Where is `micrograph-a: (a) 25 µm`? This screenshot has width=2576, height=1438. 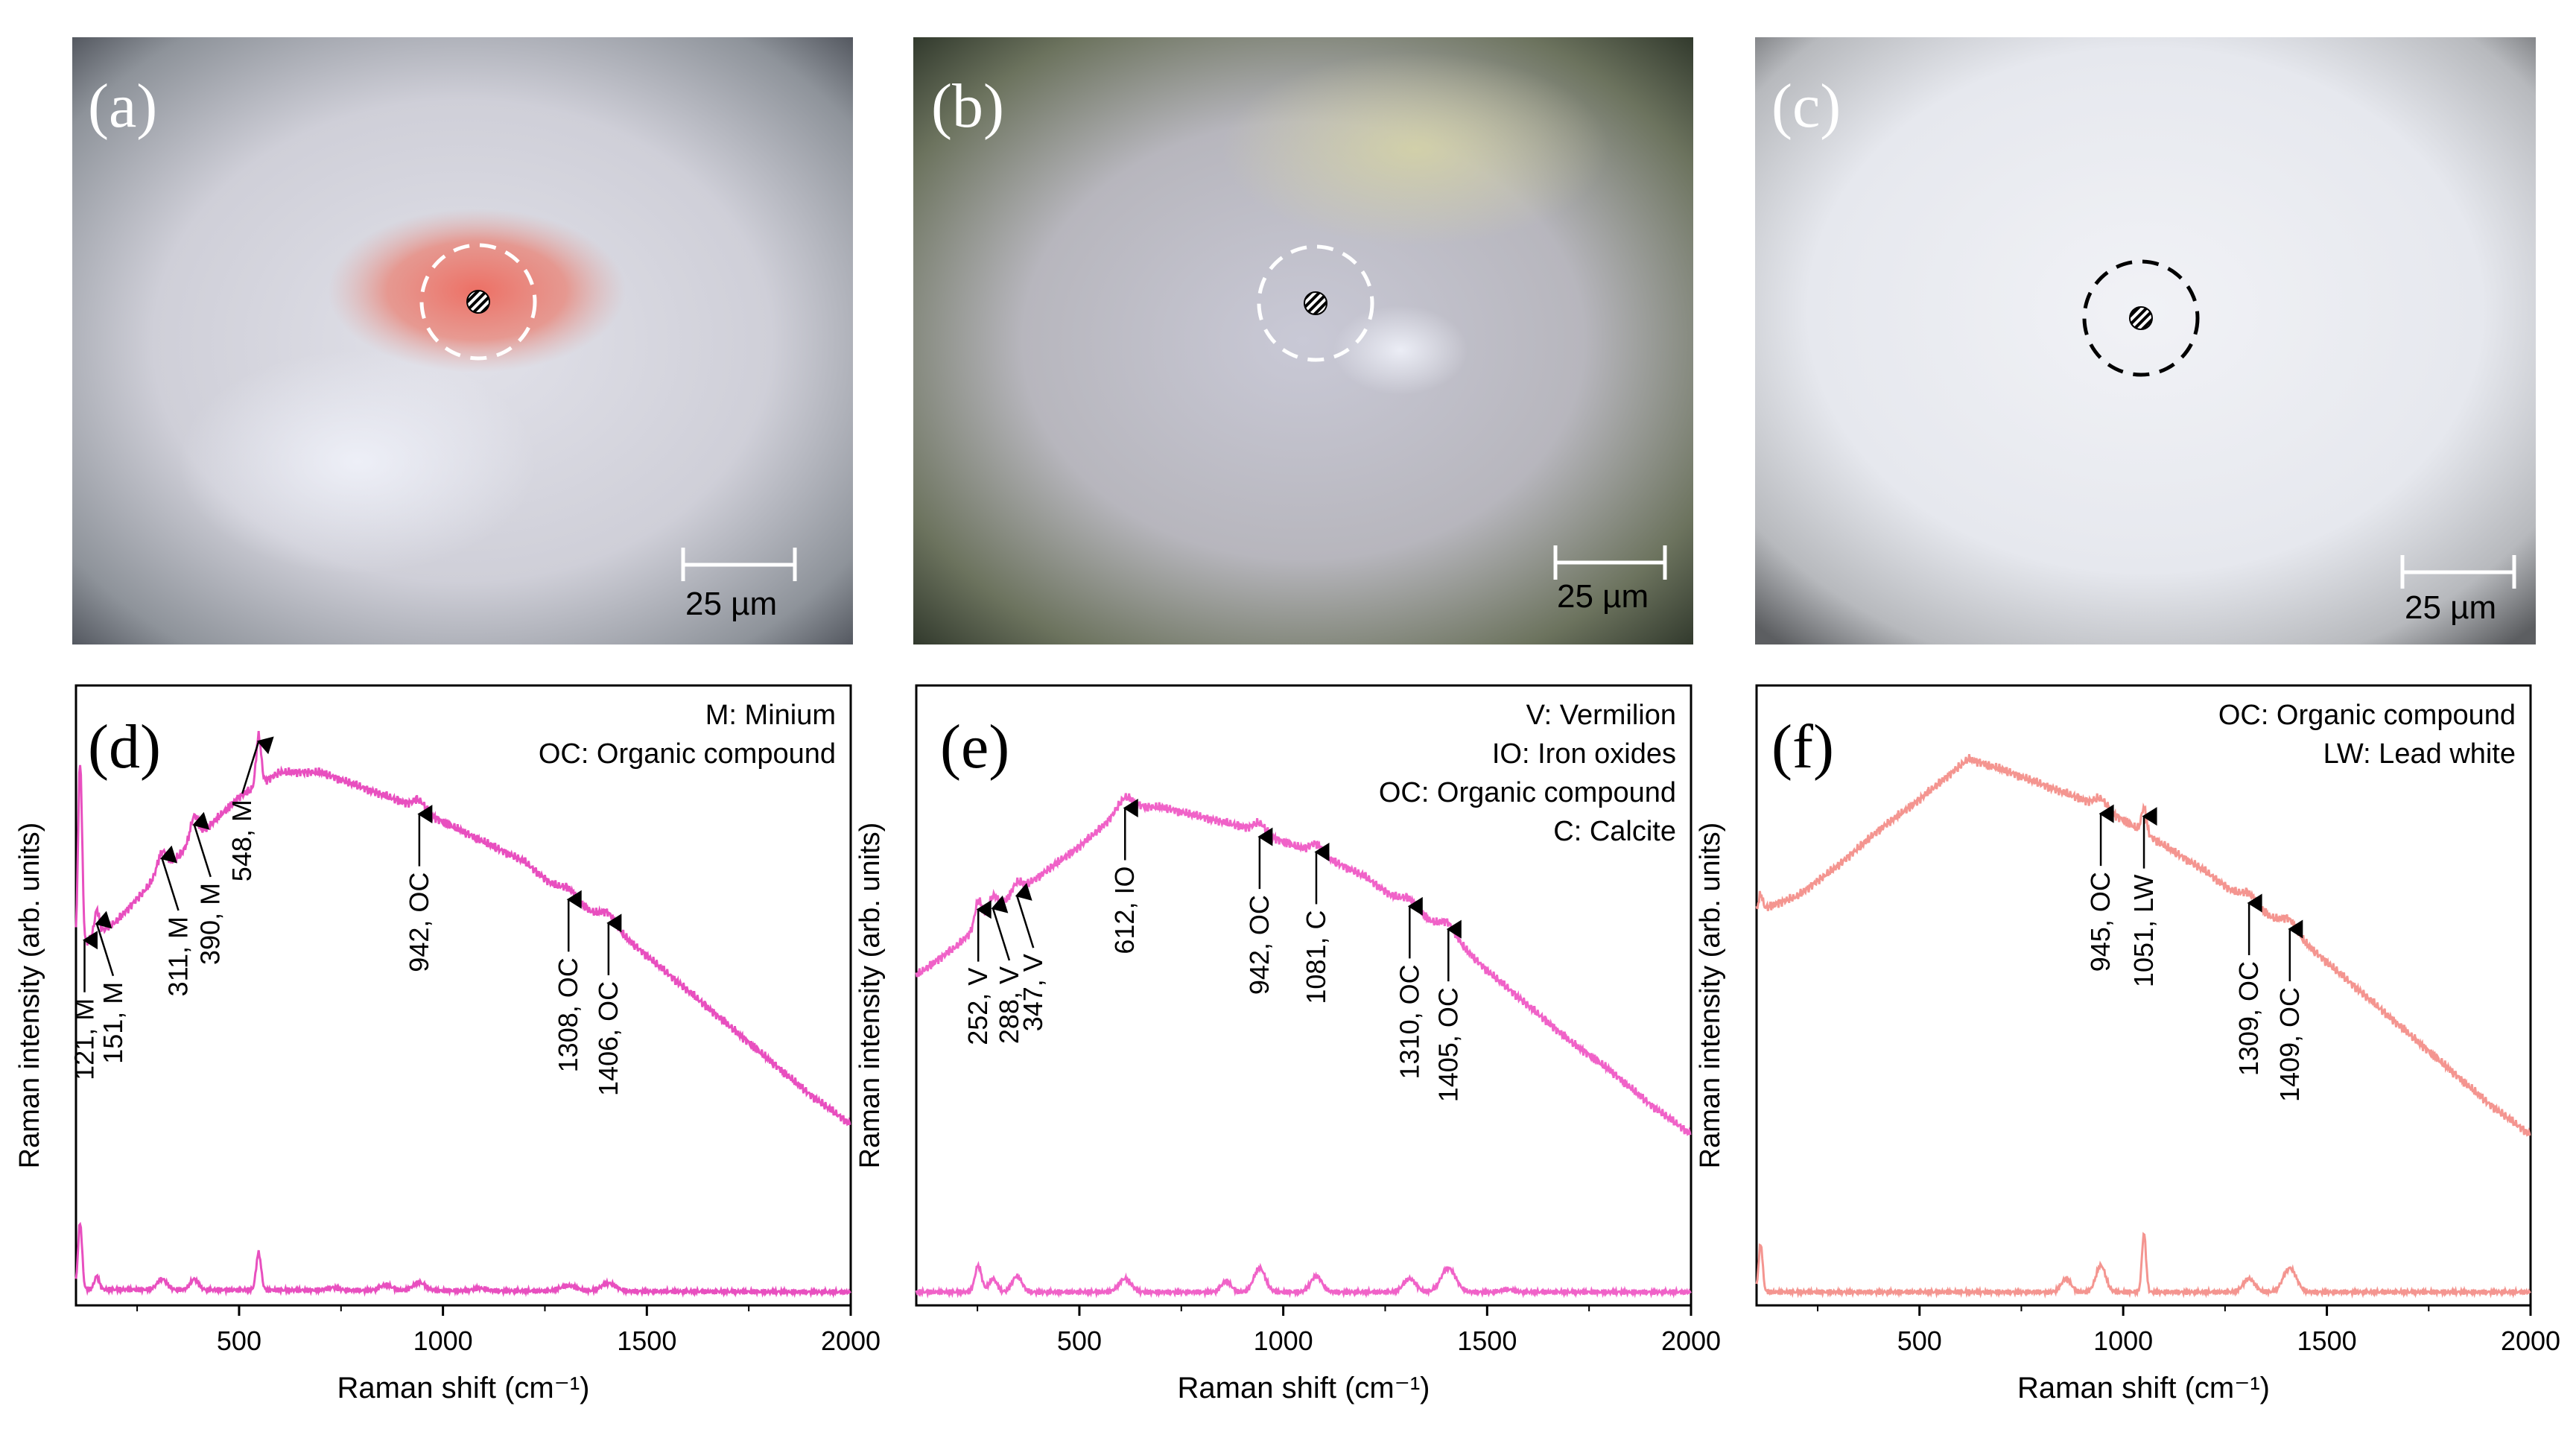
micrograph-a: (a) 25 µm is located at coordinates (463, 341).